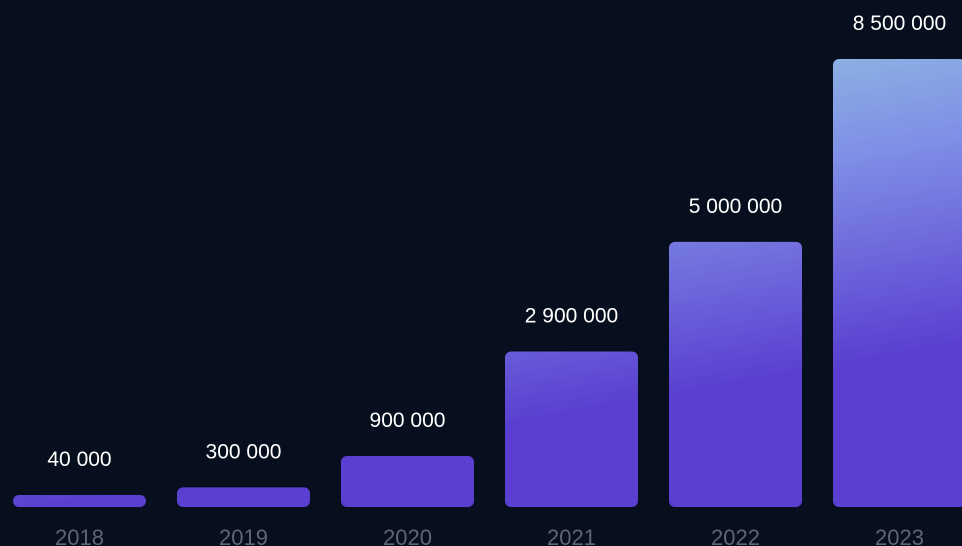 This screenshot has width=962, height=546. Describe the element at coordinates (244, 451) in the screenshot. I see `value-label-2019: 300 000` at that location.